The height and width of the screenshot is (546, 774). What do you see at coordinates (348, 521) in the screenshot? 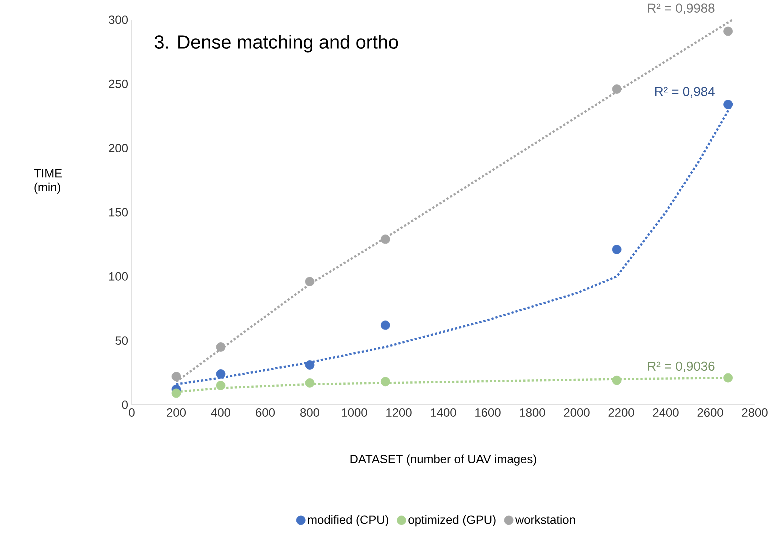
I see `legend-label: modified (CPU)` at bounding box center [348, 521].